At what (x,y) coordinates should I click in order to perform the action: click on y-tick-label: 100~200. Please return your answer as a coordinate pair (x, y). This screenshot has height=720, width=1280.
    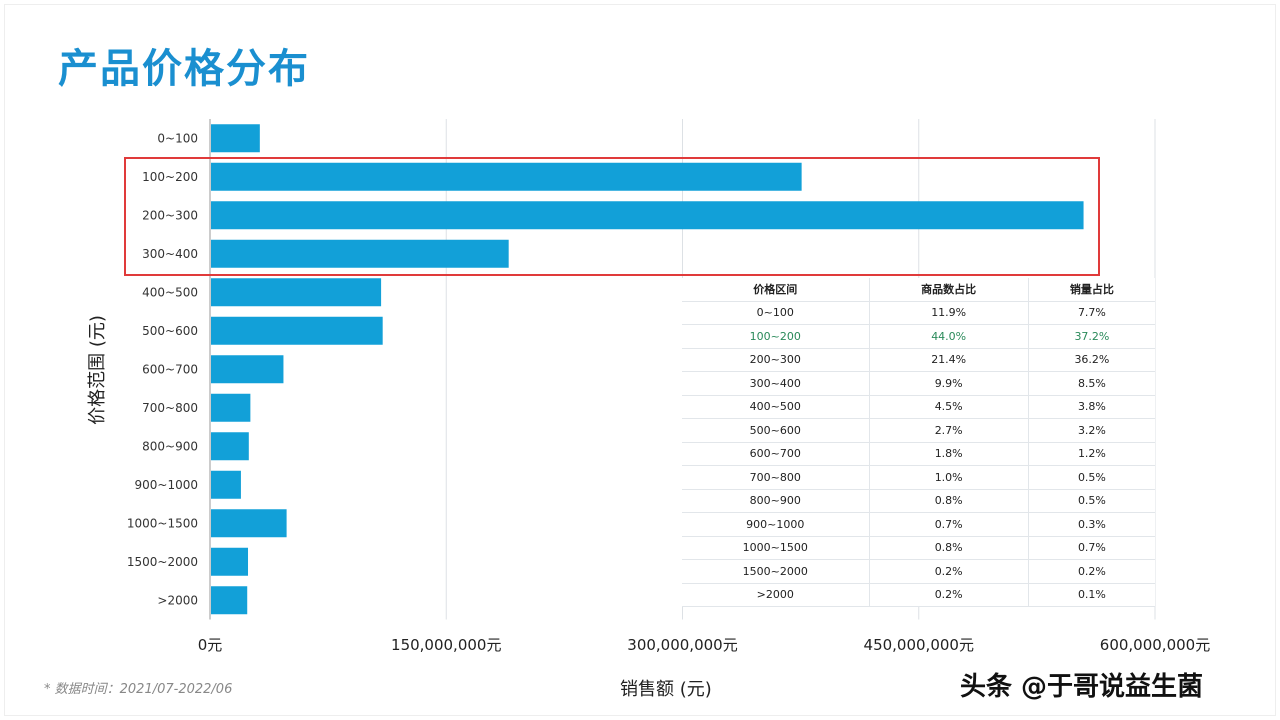
    Looking at the image, I should click on (170, 177).